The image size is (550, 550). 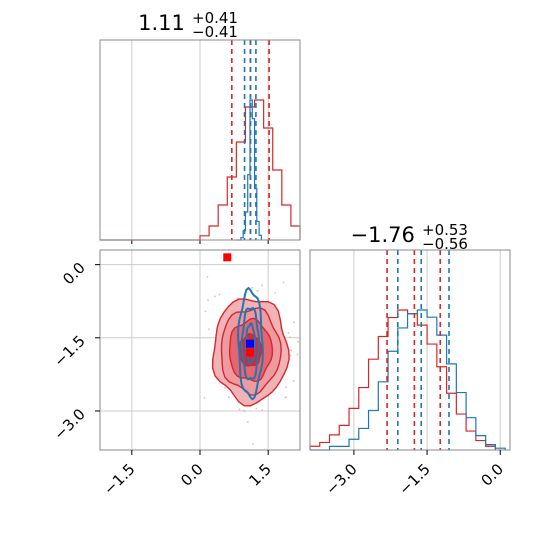 I want to click on marginal-y-title: −1.76 +0.53 −0.56, so click(x=412, y=236).